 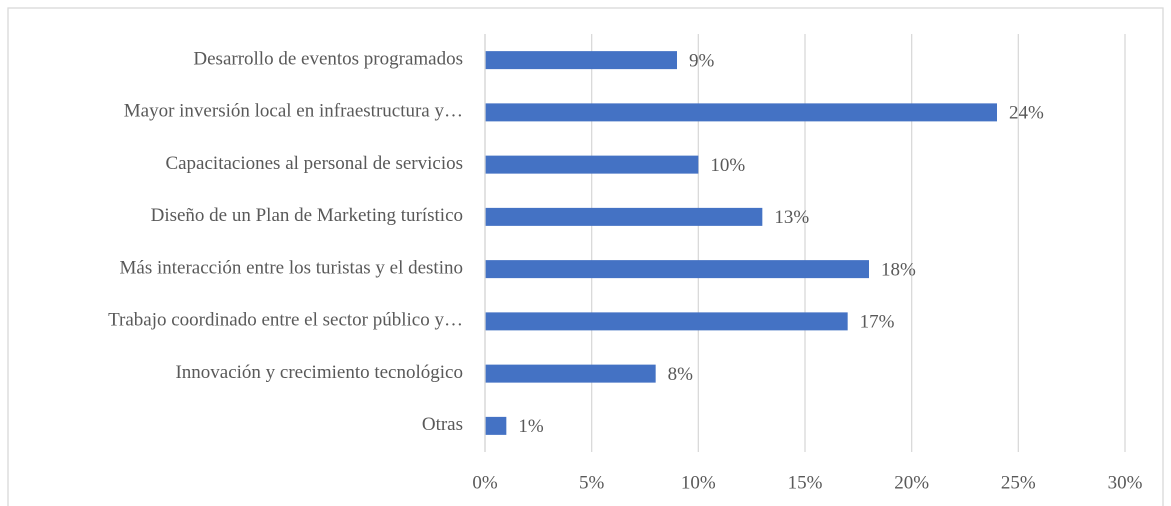 I want to click on y-tick-label: Capacitaciones al personal de servicios, so click(x=314, y=163).